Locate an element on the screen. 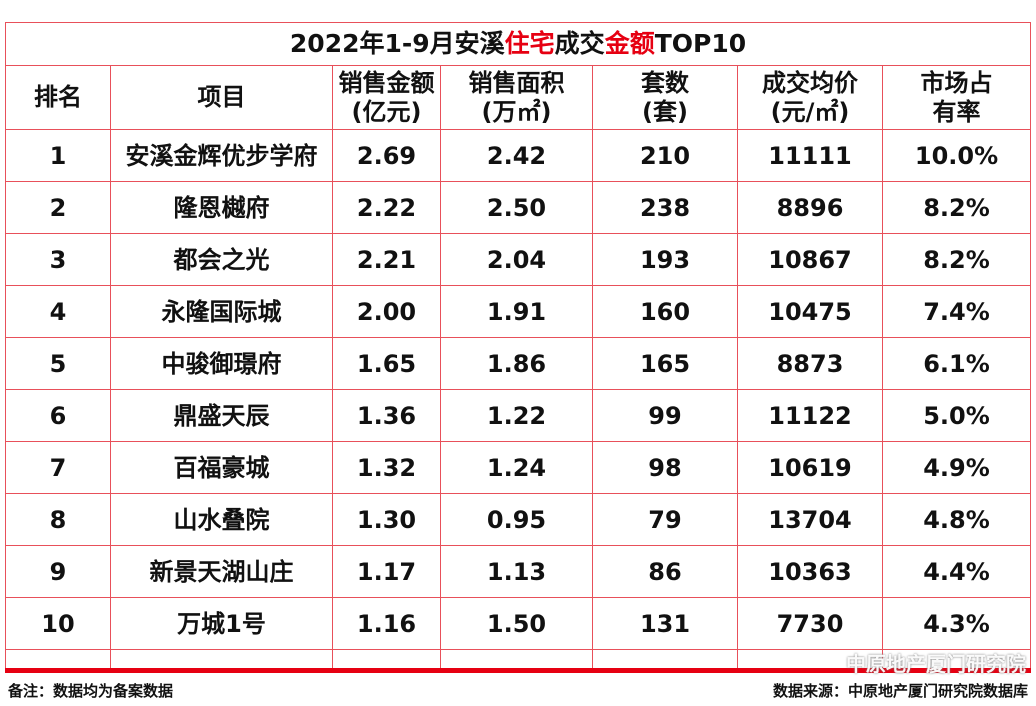 This screenshot has height=706, width=1036. cell: 3 is located at coordinates (58, 259).